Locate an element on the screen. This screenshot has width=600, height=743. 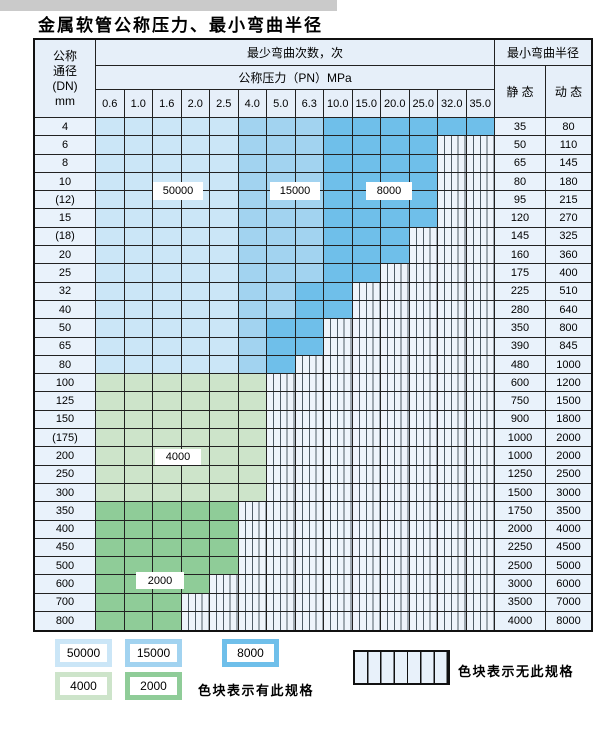
dn-cell: 25 is located at coordinates (65, 273).